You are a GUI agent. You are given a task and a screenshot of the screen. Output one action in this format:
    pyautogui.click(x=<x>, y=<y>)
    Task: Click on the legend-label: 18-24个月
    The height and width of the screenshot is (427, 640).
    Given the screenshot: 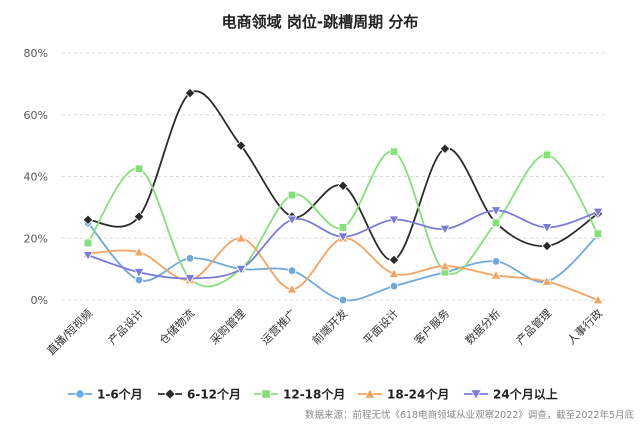 What is the action you would take?
    pyautogui.click(x=418, y=394)
    